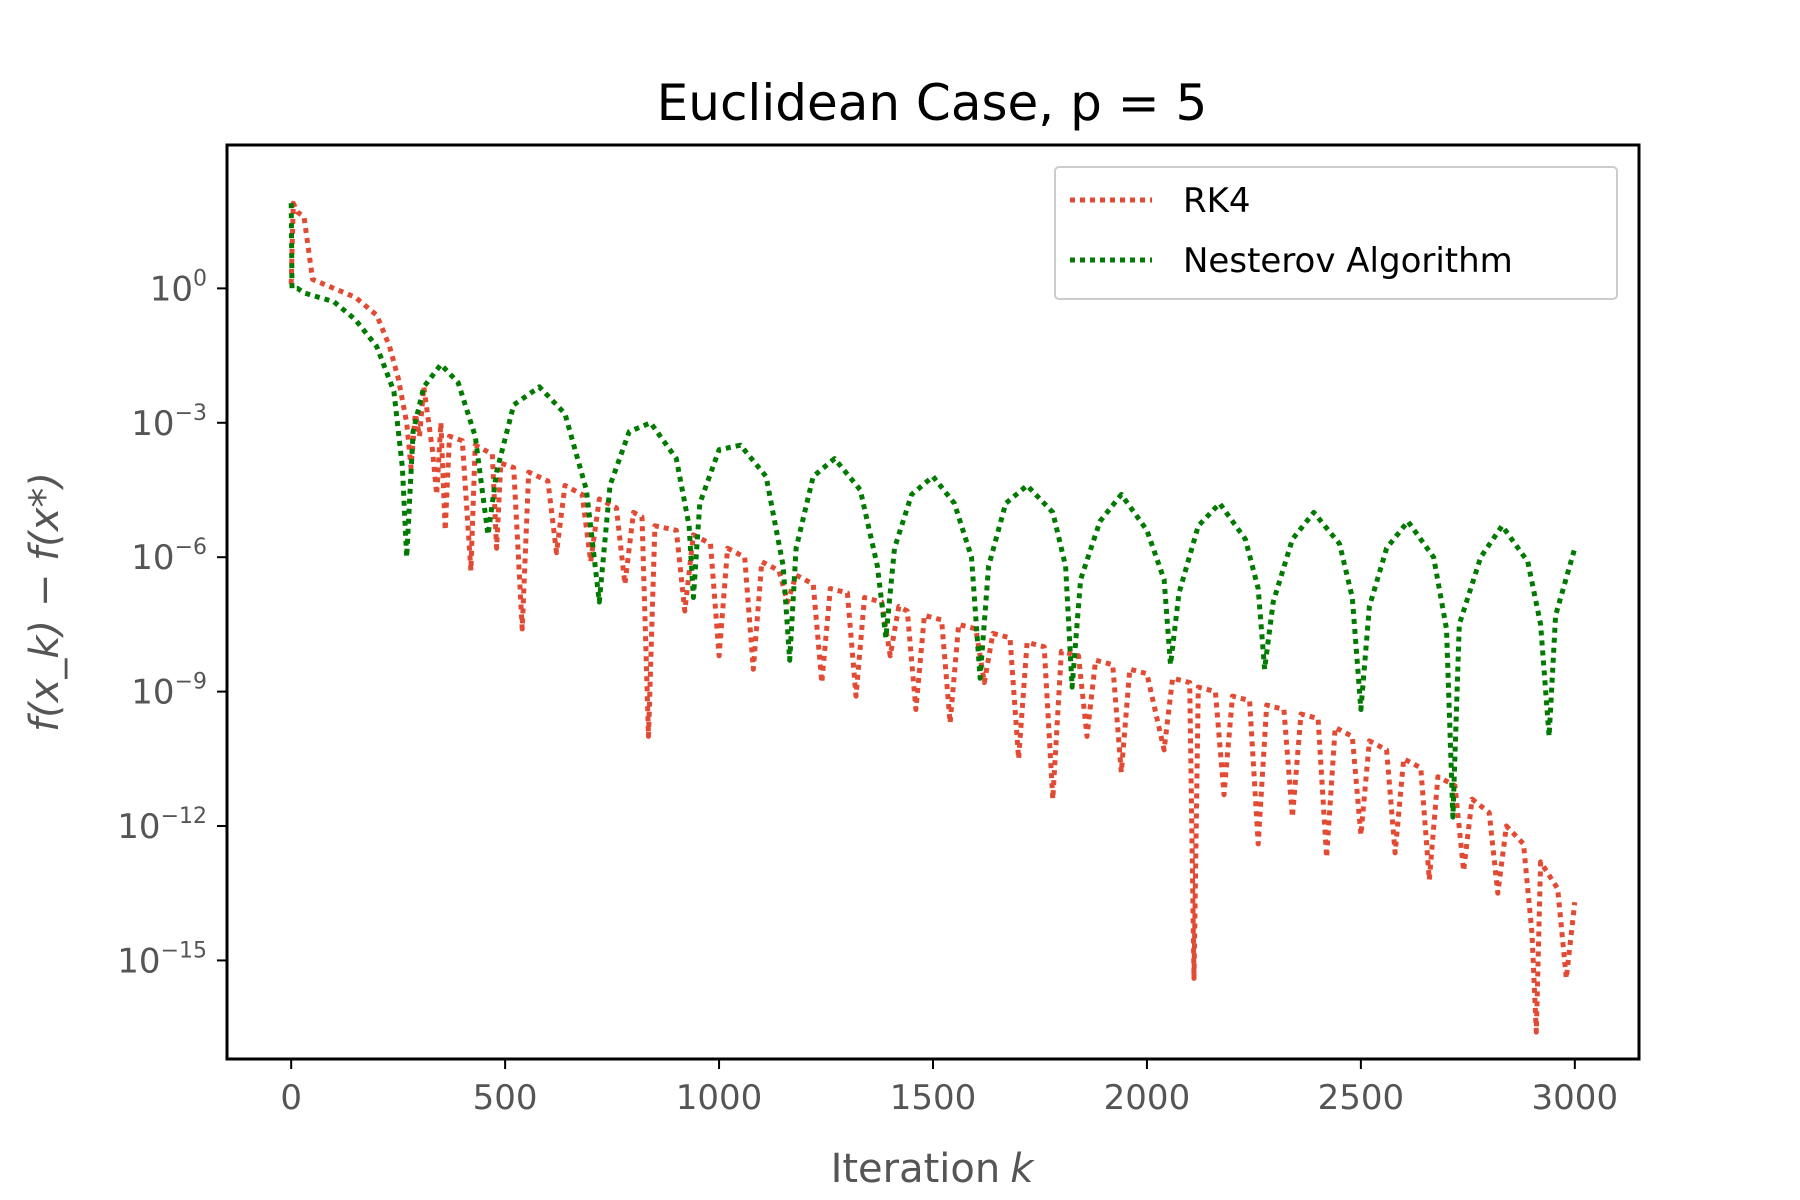  I want to click on x-tick-label: 0, so click(291, 1098).